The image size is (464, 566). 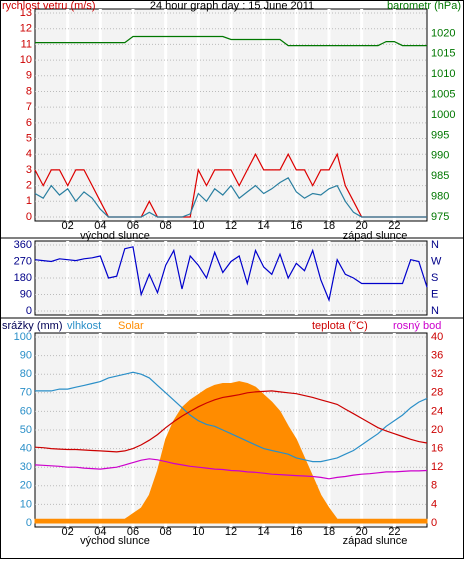 What do you see at coordinates (23, 245) in the screenshot?
I see `y-tick-label: 360` at bounding box center [23, 245].